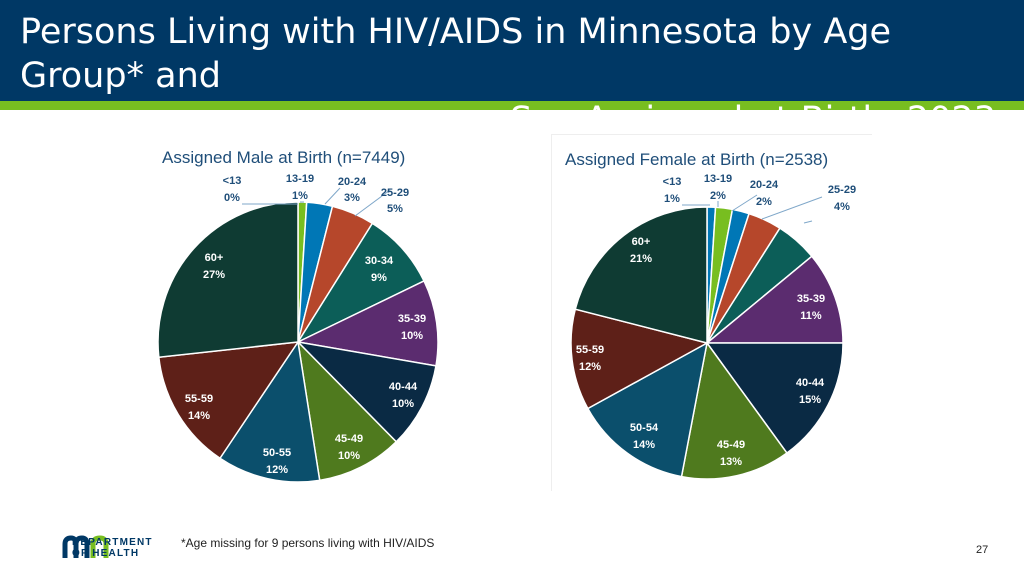  I want to click on male-percent-label: 9%, so click(379, 278).